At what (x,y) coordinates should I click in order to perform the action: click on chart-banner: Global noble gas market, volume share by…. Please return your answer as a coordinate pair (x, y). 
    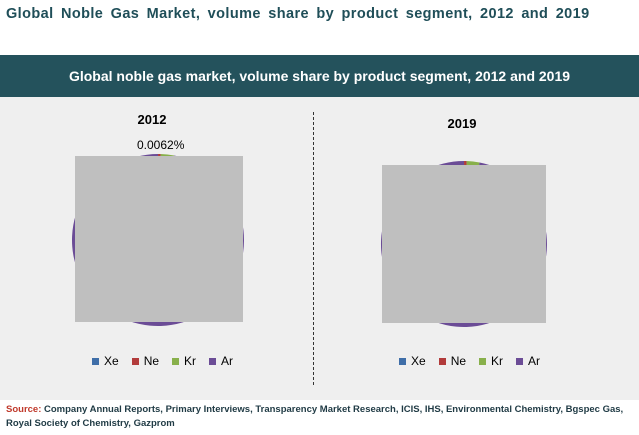
    Looking at the image, I should click on (319, 76).